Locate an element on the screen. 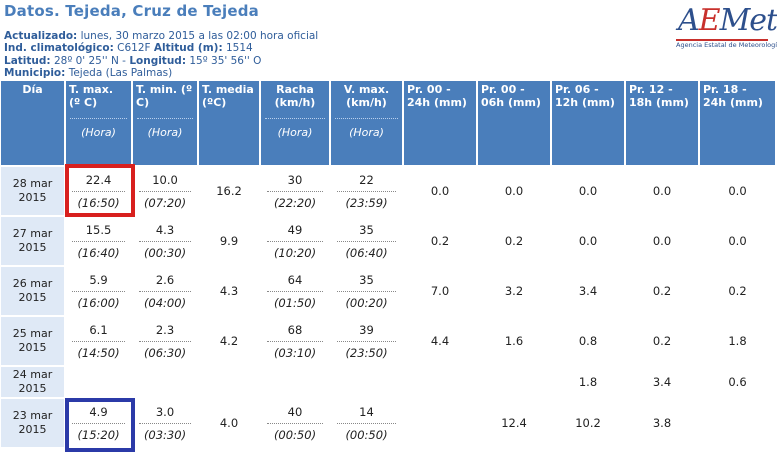  col-pr-18-24: Pr. 18 - 24h (mm) is located at coordinates (738, 124).